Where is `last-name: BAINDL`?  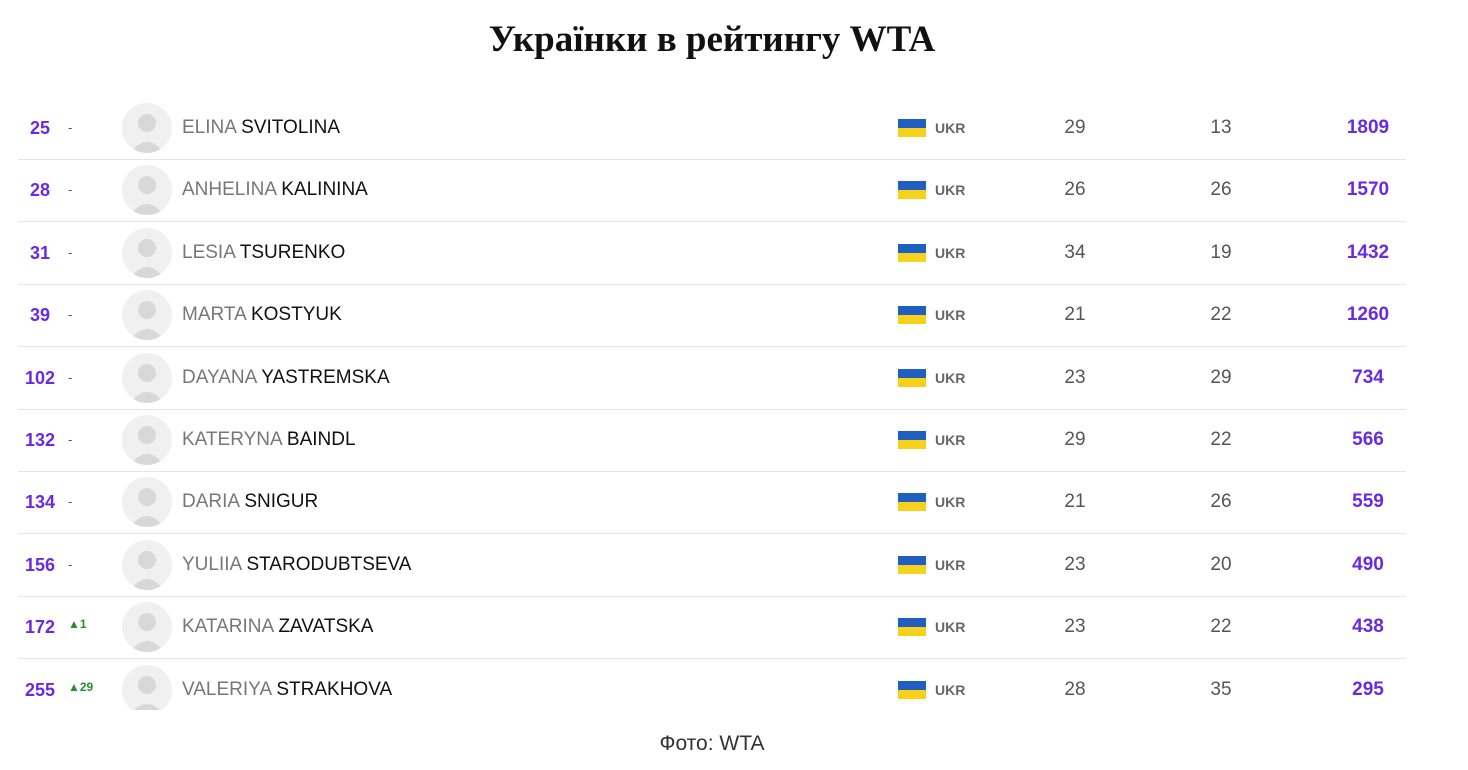
last-name: BAINDL is located at coordinates (321, 439).